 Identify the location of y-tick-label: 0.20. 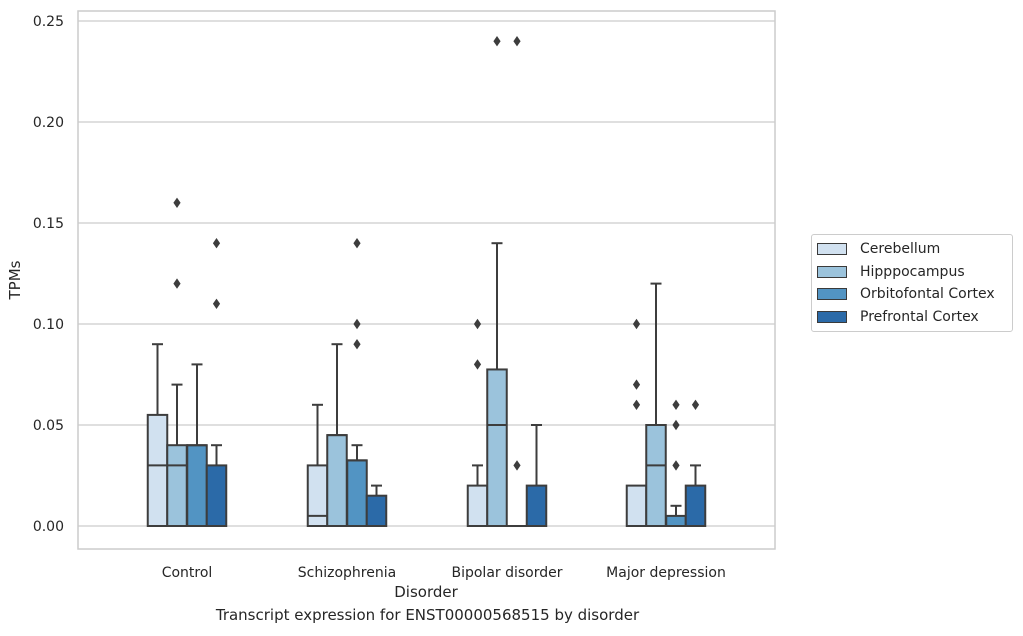
(48, 123).